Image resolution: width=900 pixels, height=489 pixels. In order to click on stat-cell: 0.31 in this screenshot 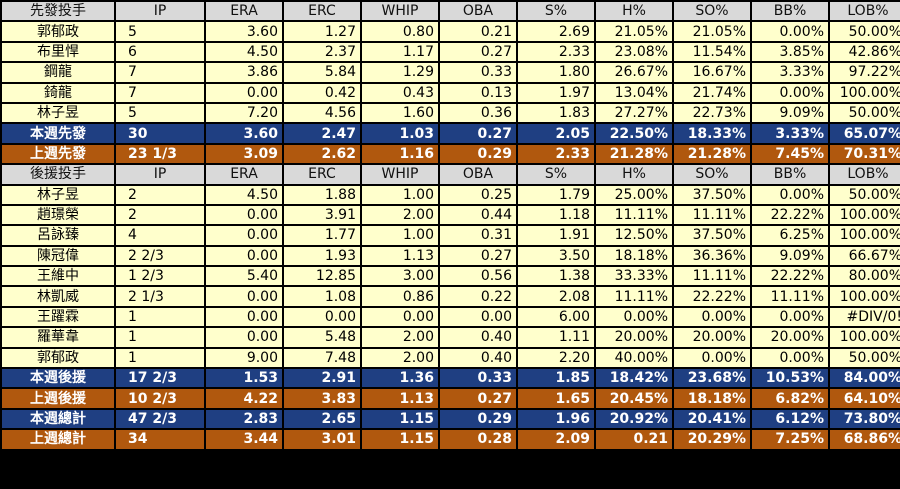, I will do `click(478, 235)`.